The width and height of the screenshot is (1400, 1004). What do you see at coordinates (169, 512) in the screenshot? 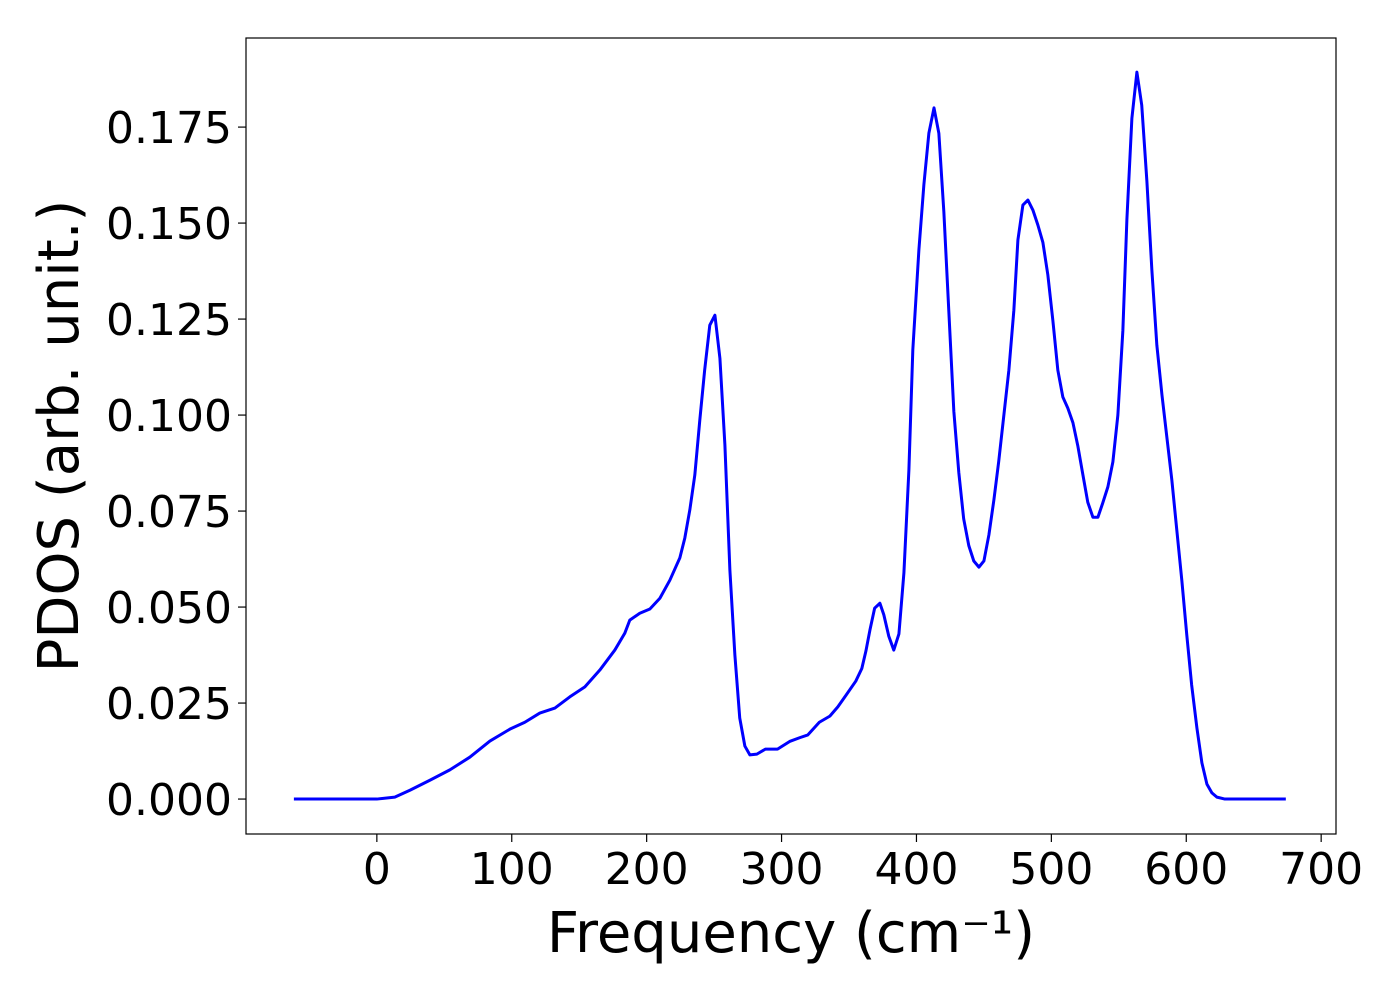
I see `y-tick-label: 0.075` at bounding box center [169, 512].